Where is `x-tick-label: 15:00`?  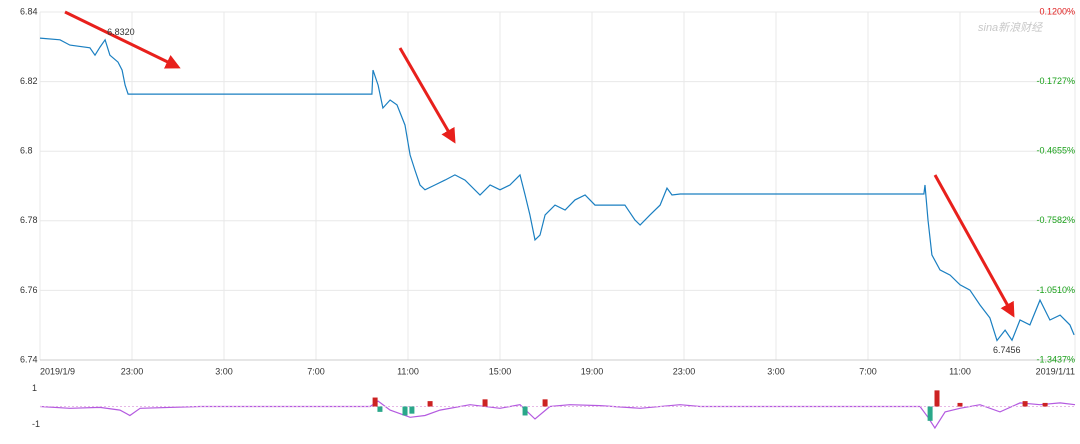 x-tick-label: 15:00 is located at coordinates (500, 371).